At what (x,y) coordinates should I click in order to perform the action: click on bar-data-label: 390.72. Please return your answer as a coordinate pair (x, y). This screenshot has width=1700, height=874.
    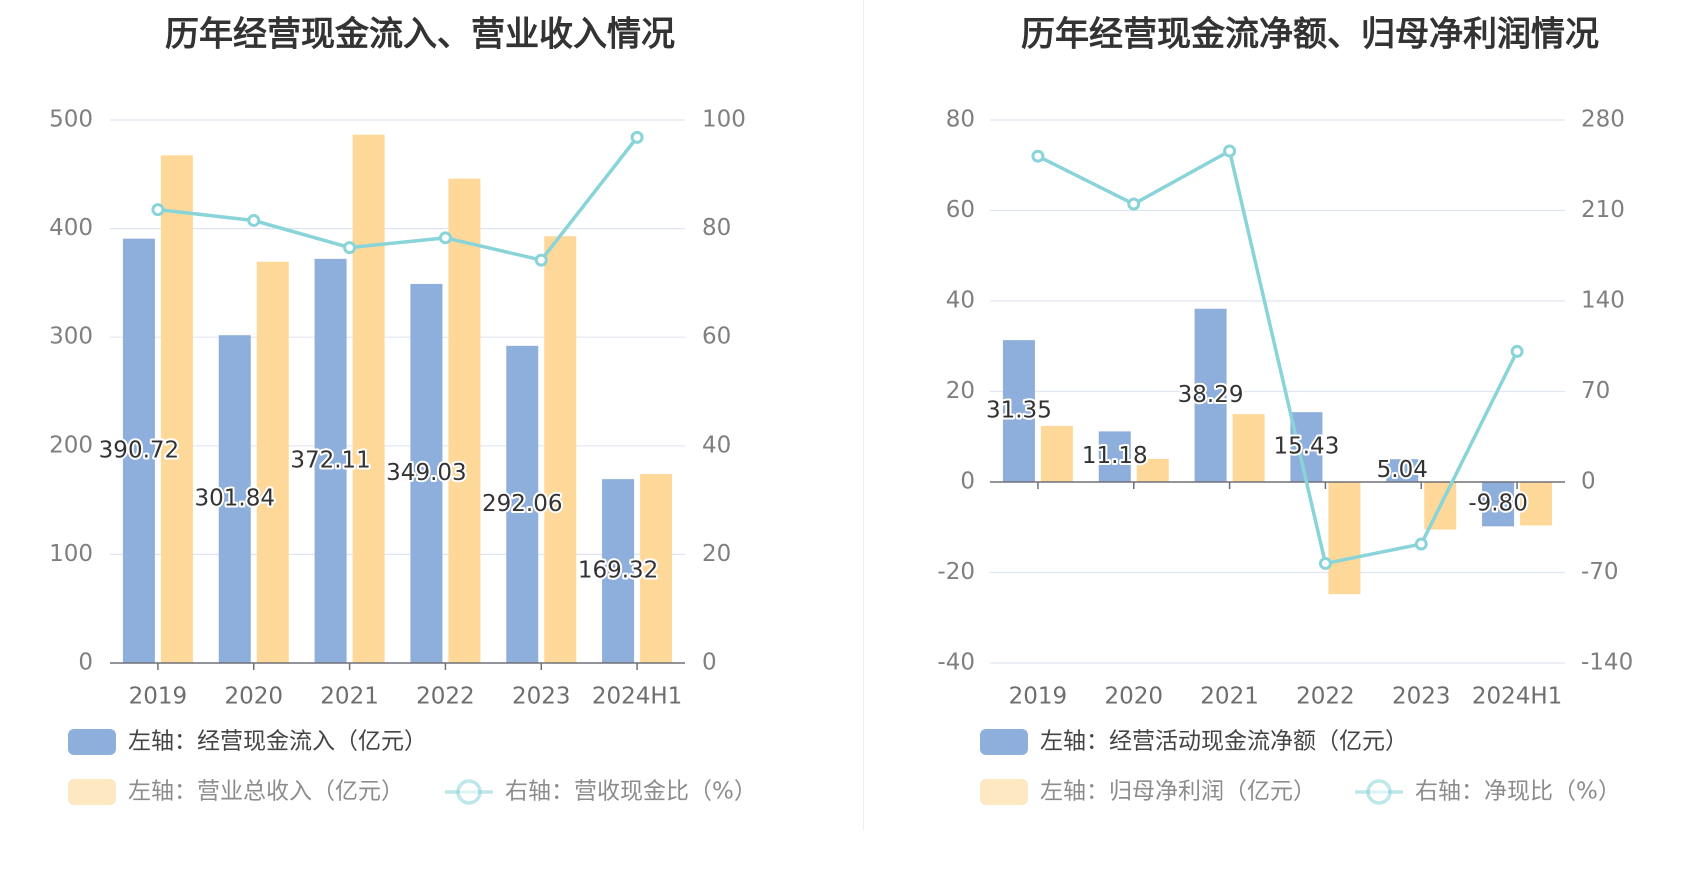
    Looking at the image, I should click on (139, 450).